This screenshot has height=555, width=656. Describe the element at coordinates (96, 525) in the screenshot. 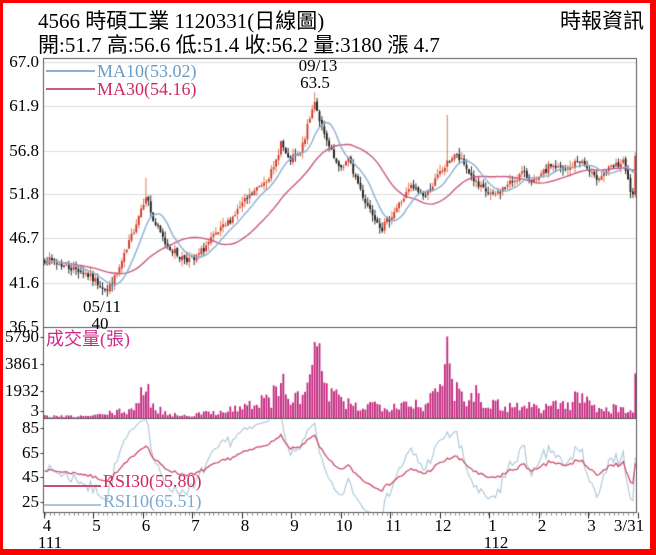

I see `month-label: 5` at that location.